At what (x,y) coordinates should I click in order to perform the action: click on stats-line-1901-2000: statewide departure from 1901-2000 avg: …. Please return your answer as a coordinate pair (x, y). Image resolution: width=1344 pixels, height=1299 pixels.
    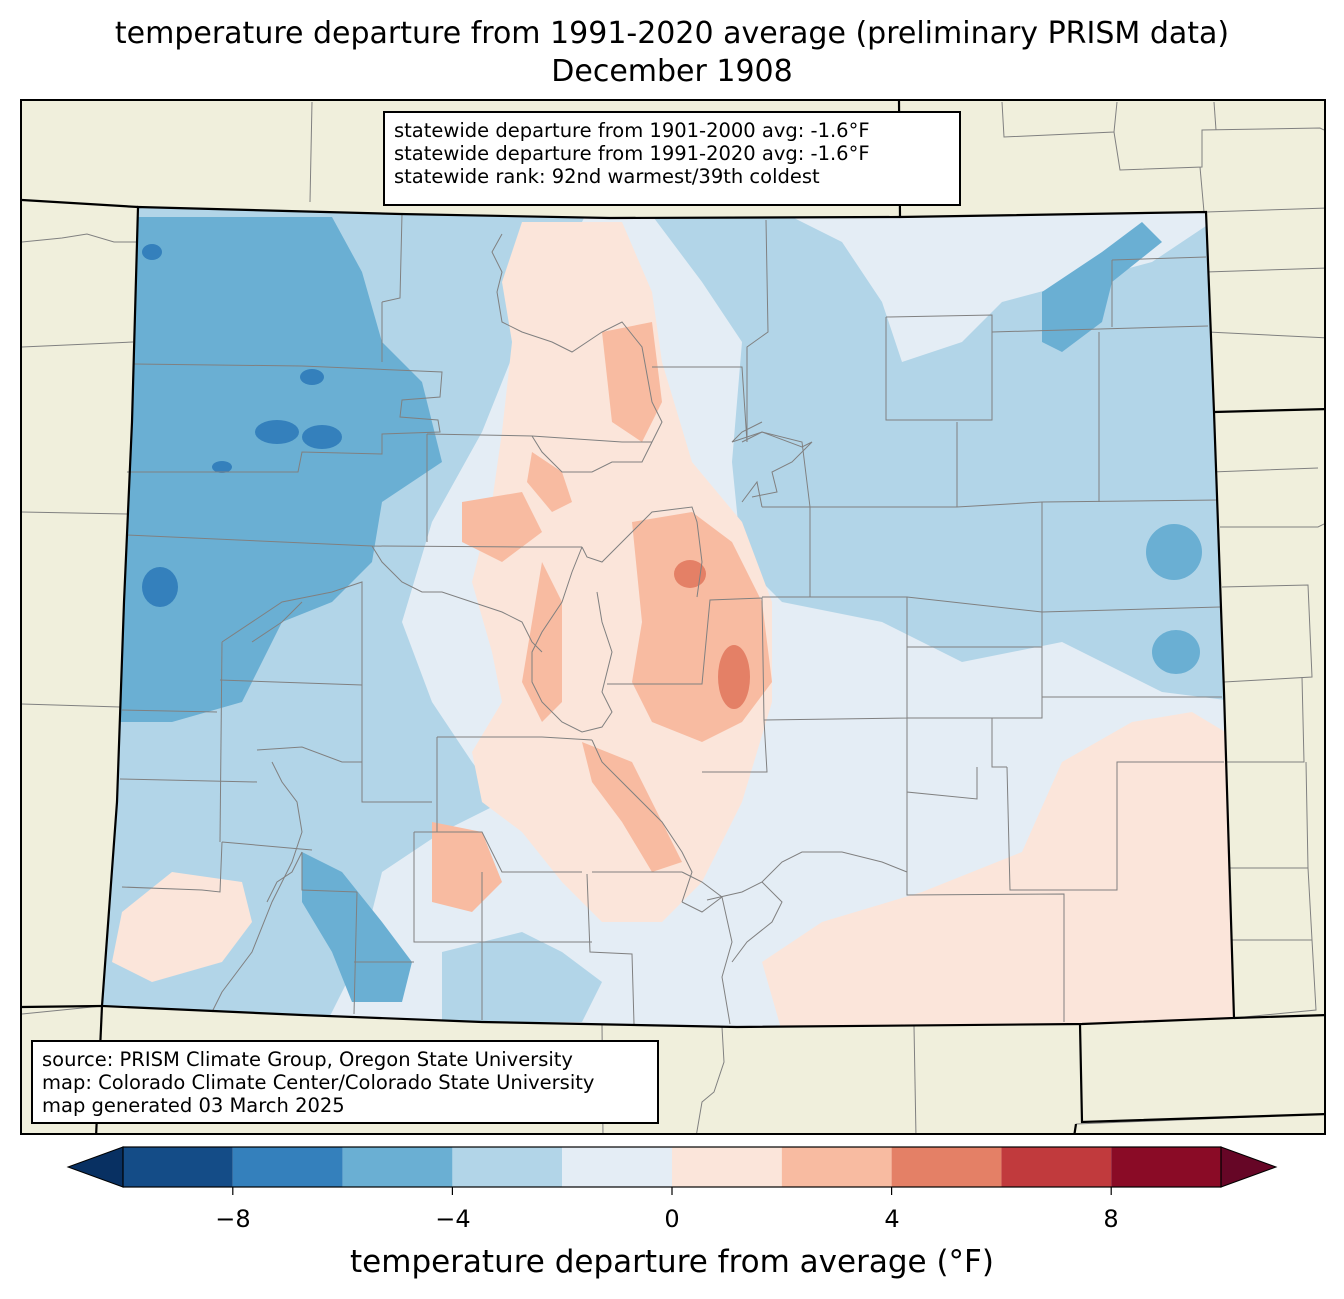
    Looking at the image, I should click on (632, 130).